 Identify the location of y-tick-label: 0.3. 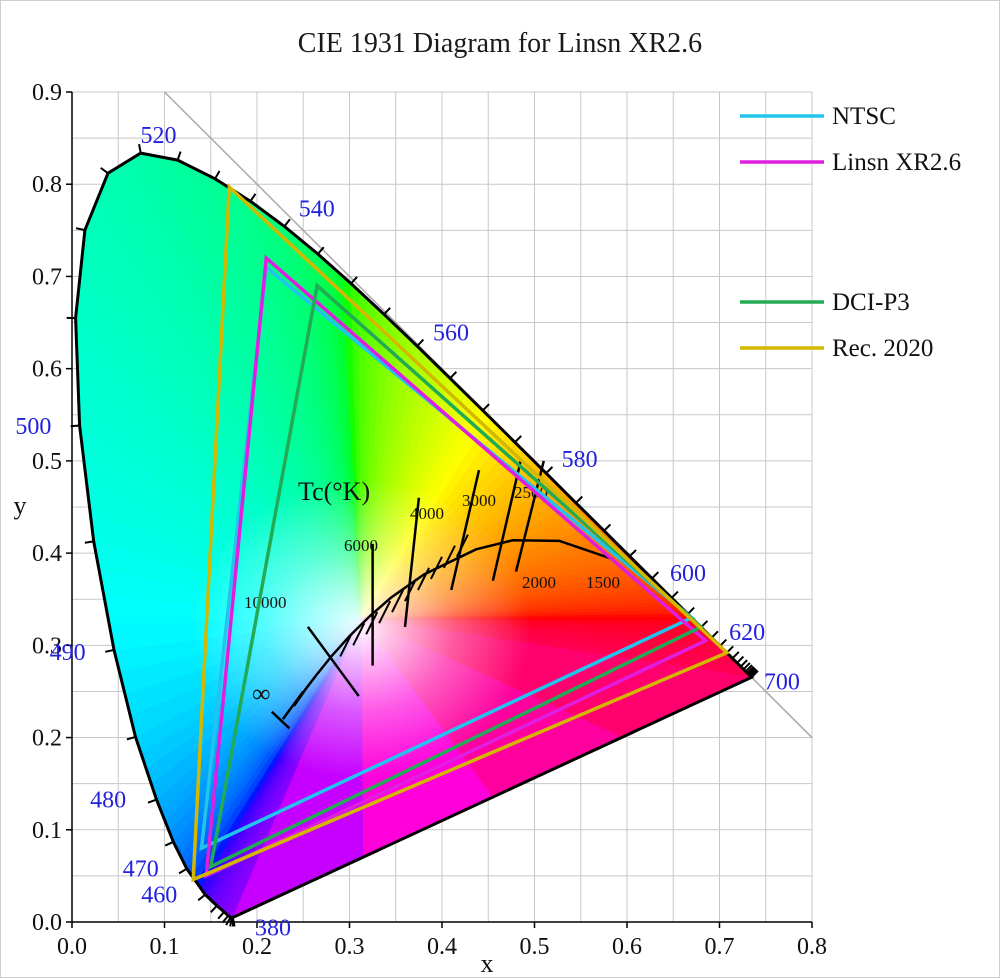
(47, 646).